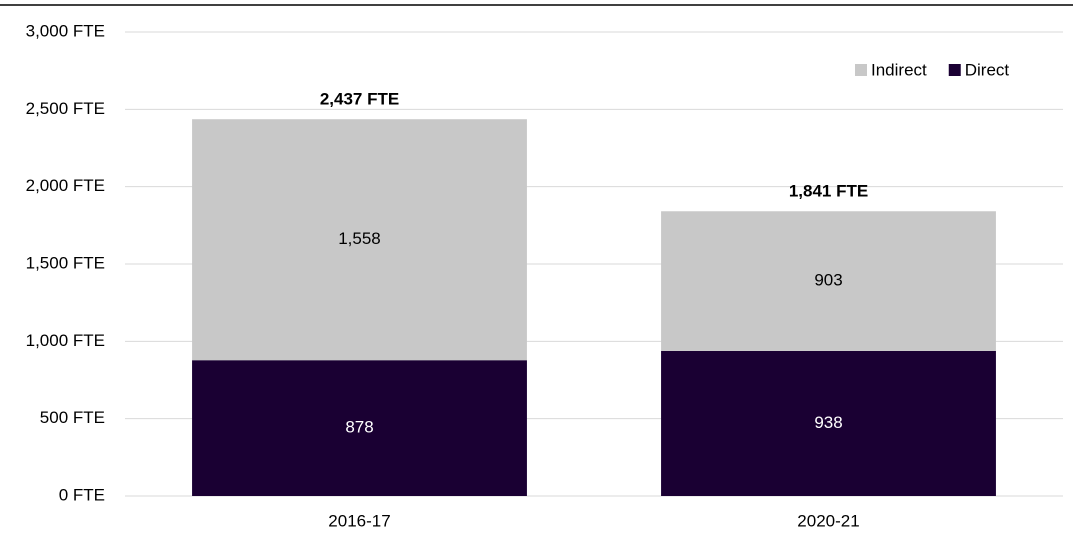  Describe the element at coordinates (65, 262) in the screenshot. I see `y-tick-label: 1,500 FTE` at that location.